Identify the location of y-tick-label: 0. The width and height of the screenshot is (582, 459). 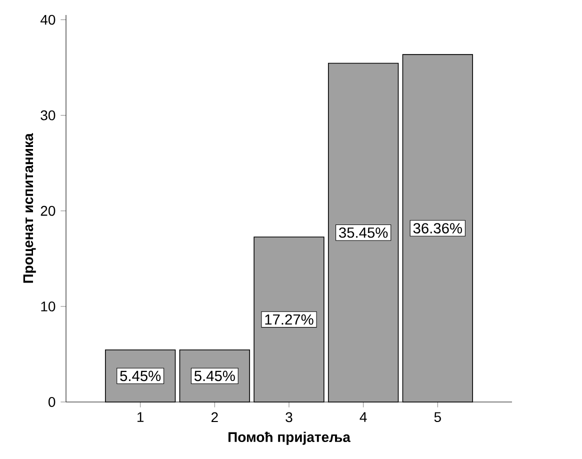
(52, 402).